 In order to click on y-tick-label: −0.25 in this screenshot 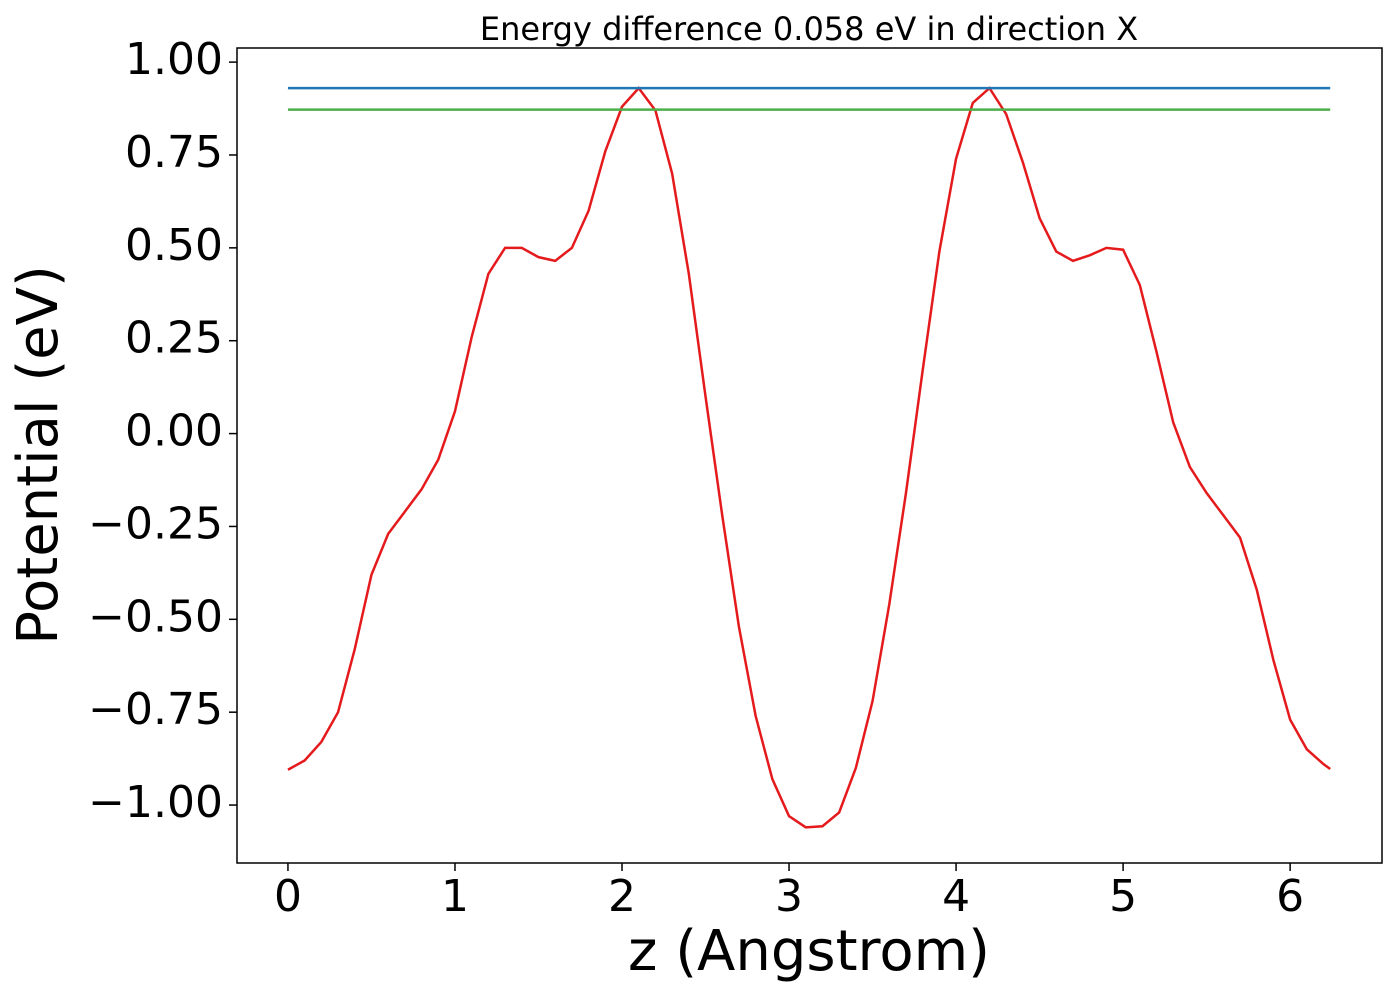, I will do `click(155, 523)`.